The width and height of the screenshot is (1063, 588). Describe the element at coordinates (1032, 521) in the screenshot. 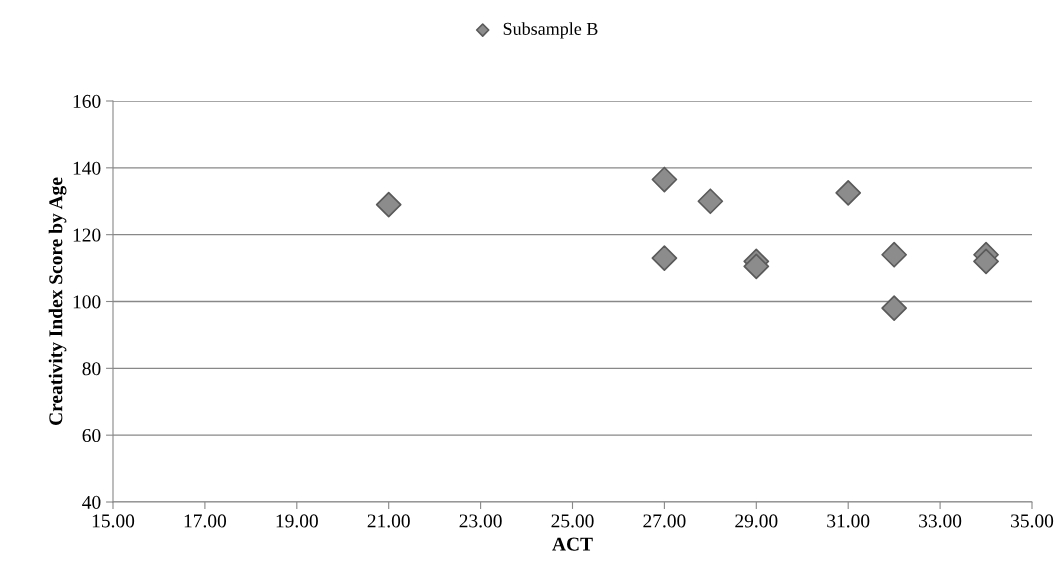

I see `x-tick-label: 35.00` at that location.